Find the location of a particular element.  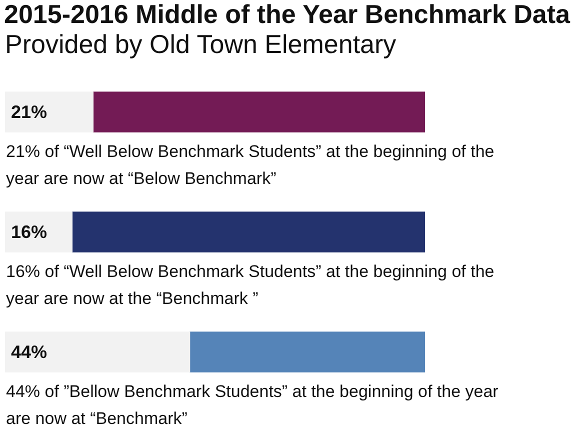

annotation: 44% of ”Bellow Benchmark Students” at the beginning of the year are now at “Benchmark” is located at coordinates (253, 405).